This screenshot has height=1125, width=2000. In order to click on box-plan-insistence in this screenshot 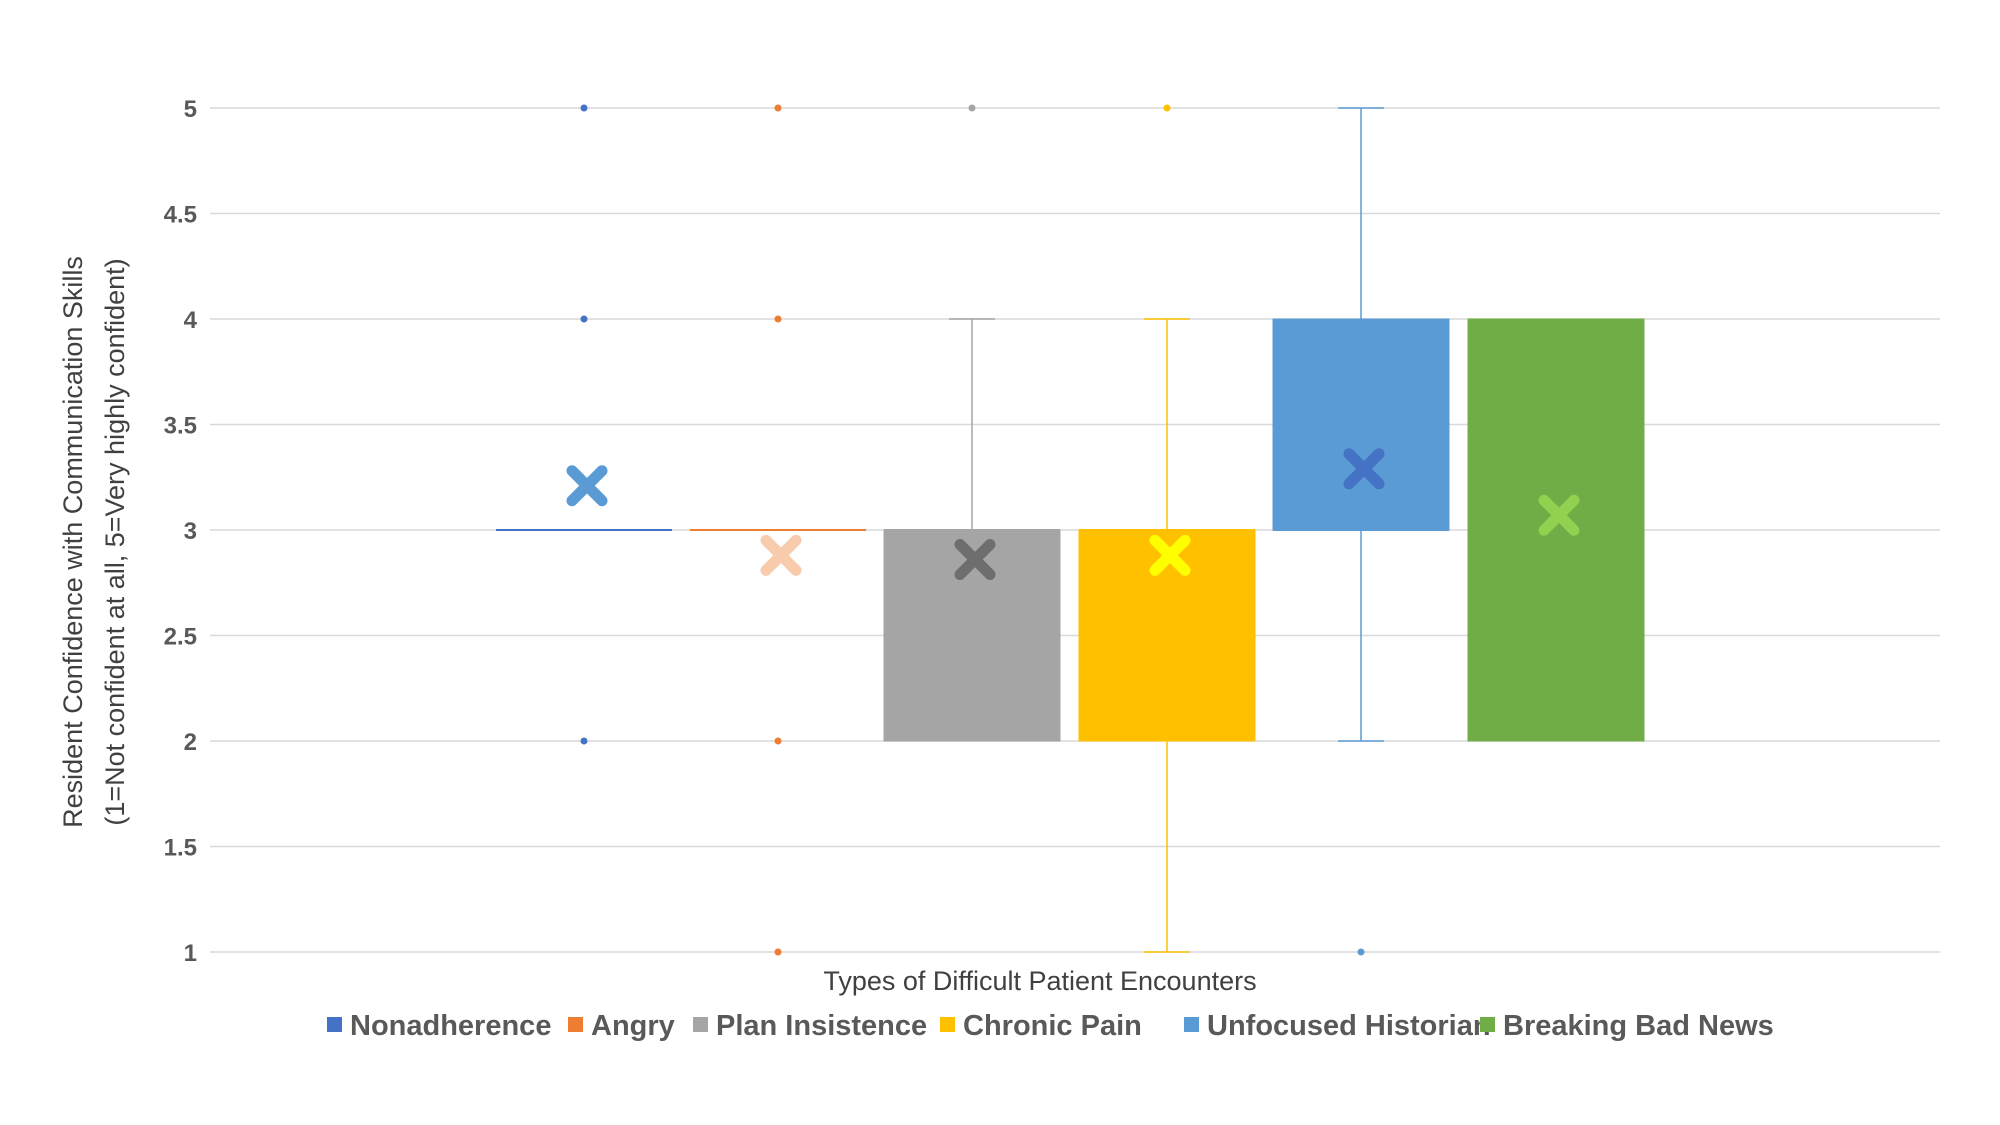, I will do `click(972, 423)`.